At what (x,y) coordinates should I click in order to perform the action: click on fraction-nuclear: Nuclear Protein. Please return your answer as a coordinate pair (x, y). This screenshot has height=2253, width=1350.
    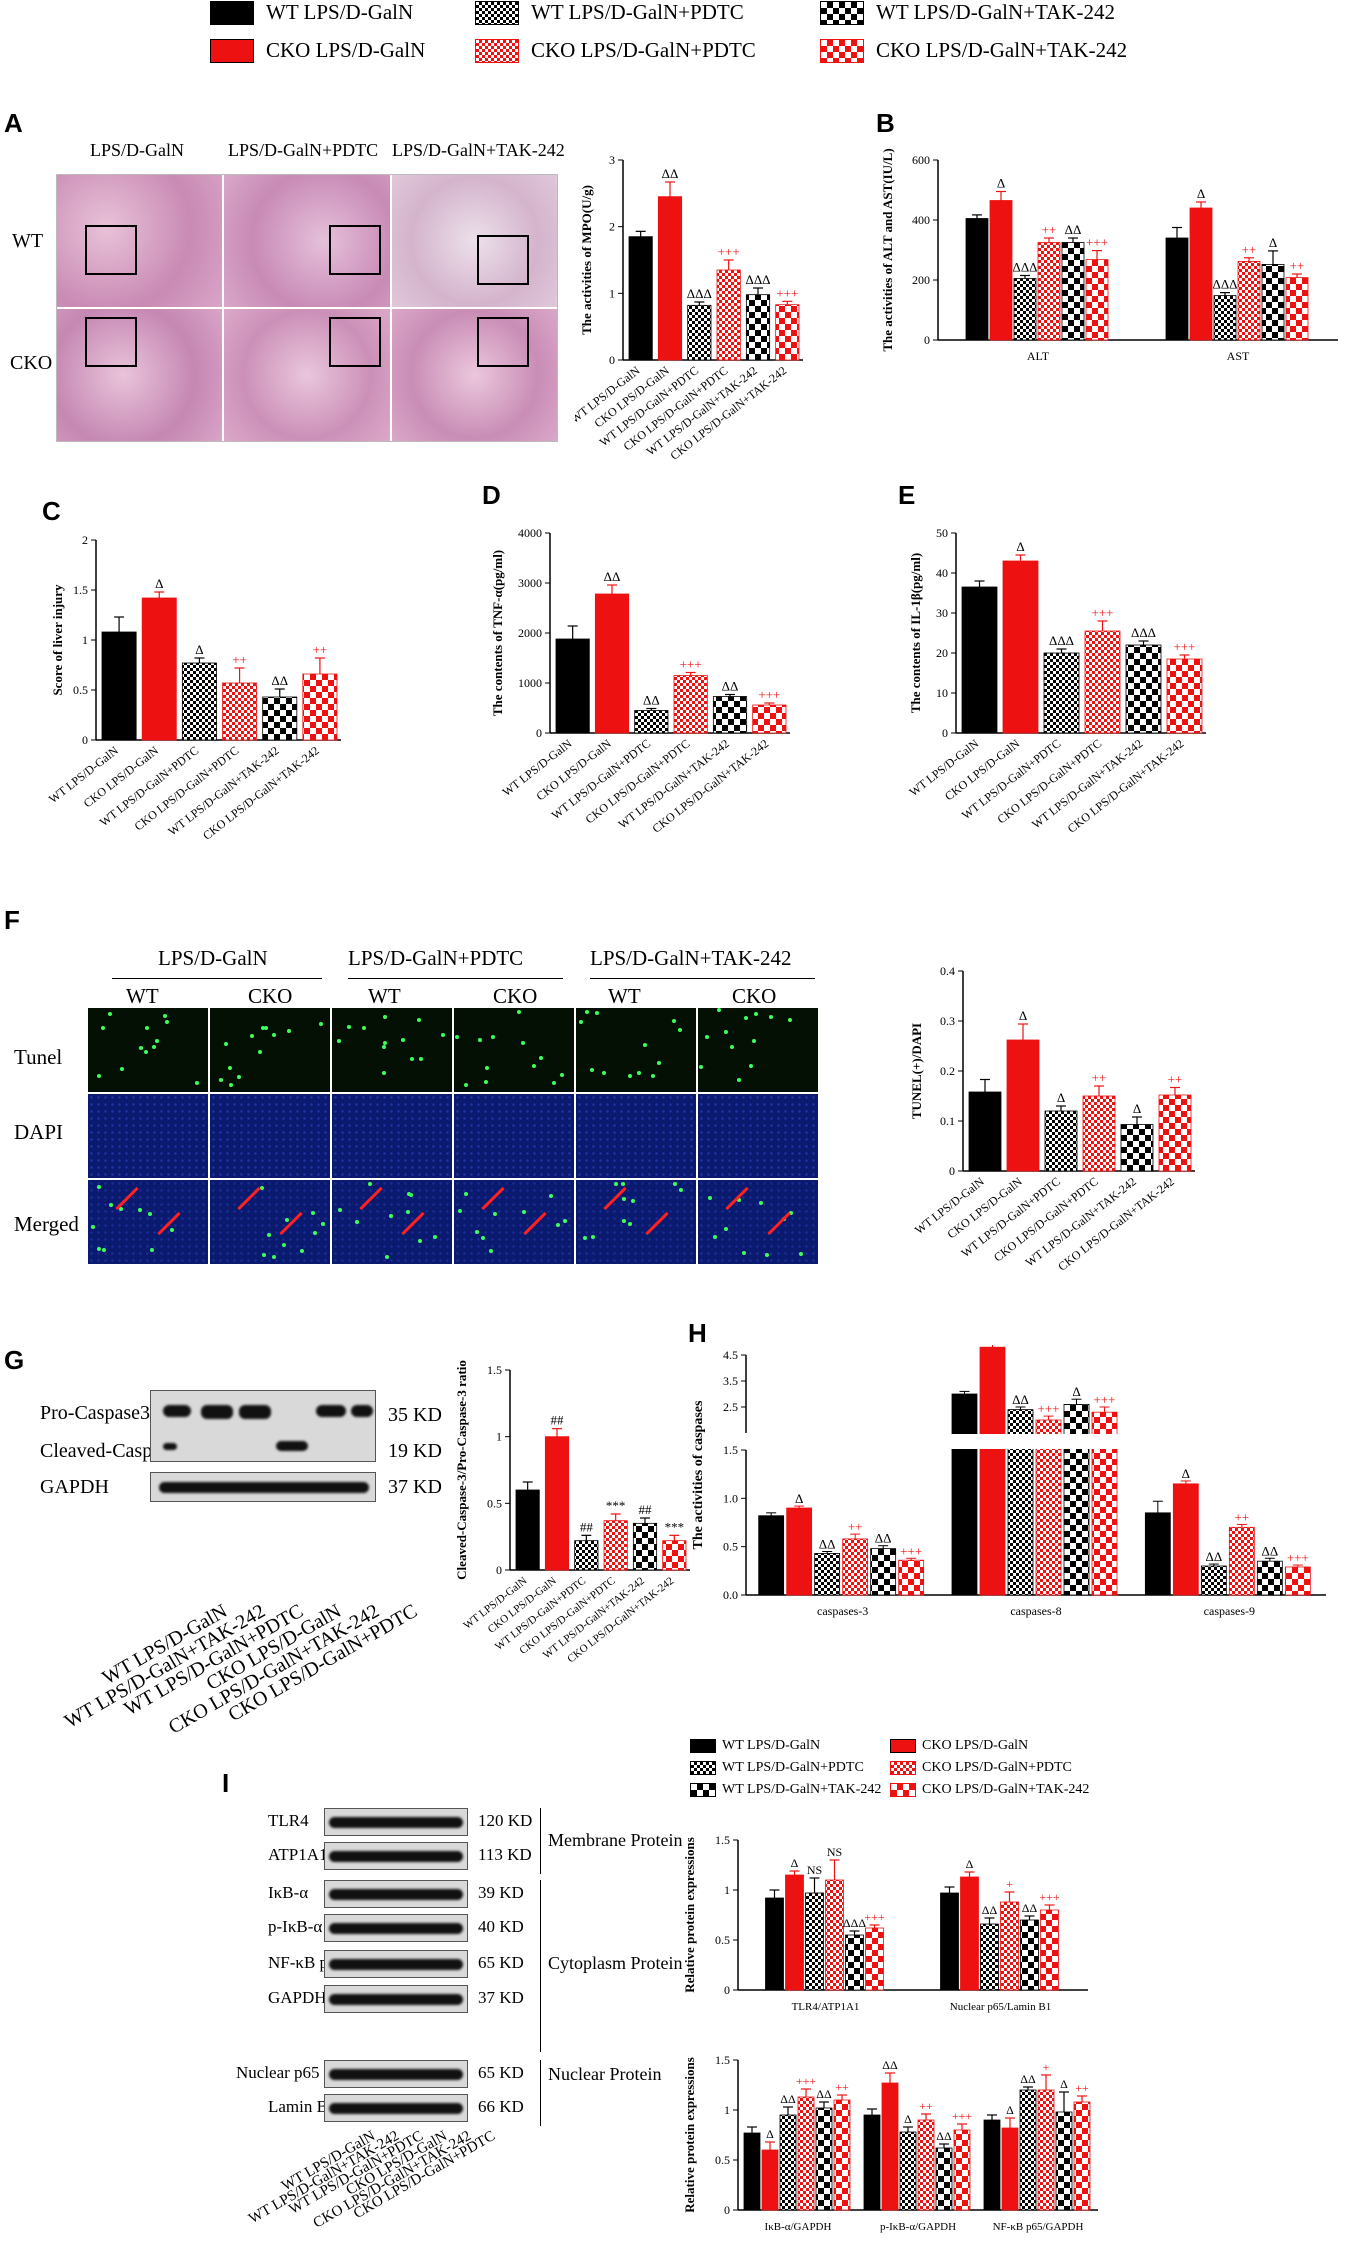
    Looking at the image, I should click on (605, 2074).